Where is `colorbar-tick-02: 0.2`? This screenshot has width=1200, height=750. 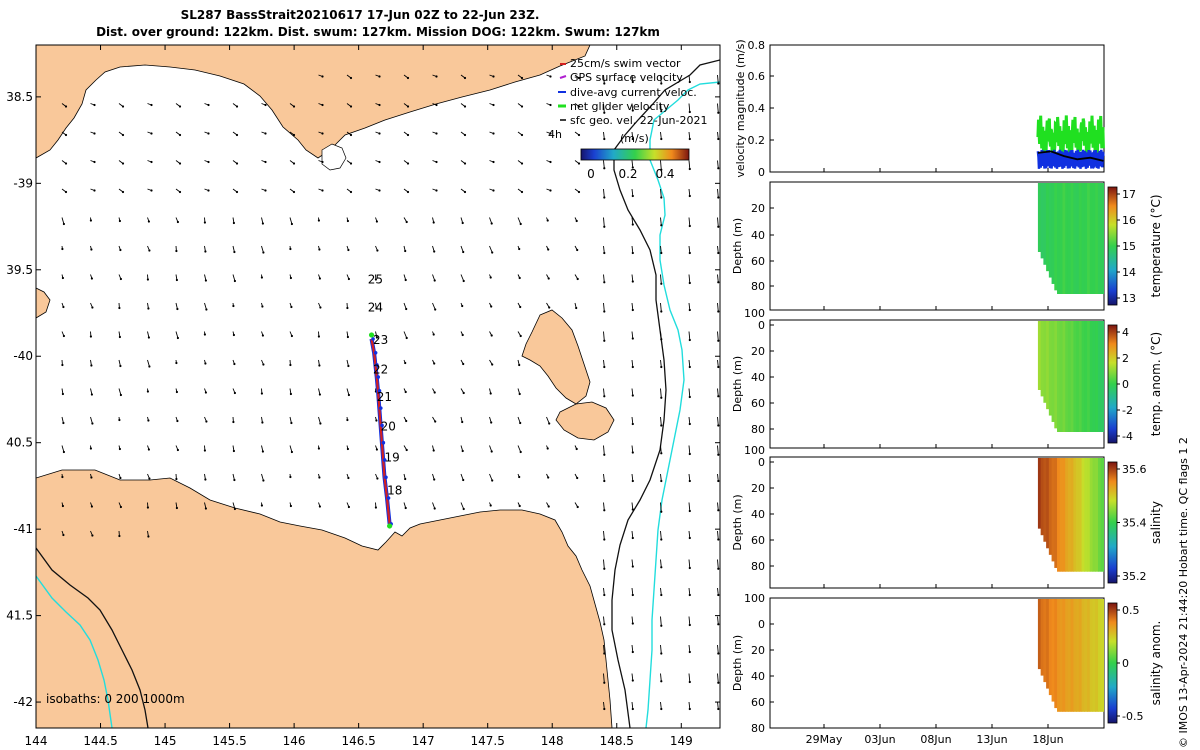 colorbar-tick-02: 0.2 is located at coordinates (627, 174).